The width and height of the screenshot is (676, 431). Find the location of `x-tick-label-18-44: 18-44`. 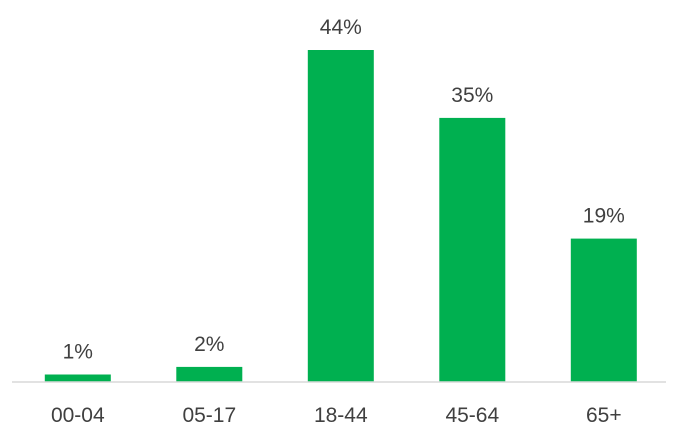

x-tick-label-18-44: 18-44 is located at coordinates (341, 415).